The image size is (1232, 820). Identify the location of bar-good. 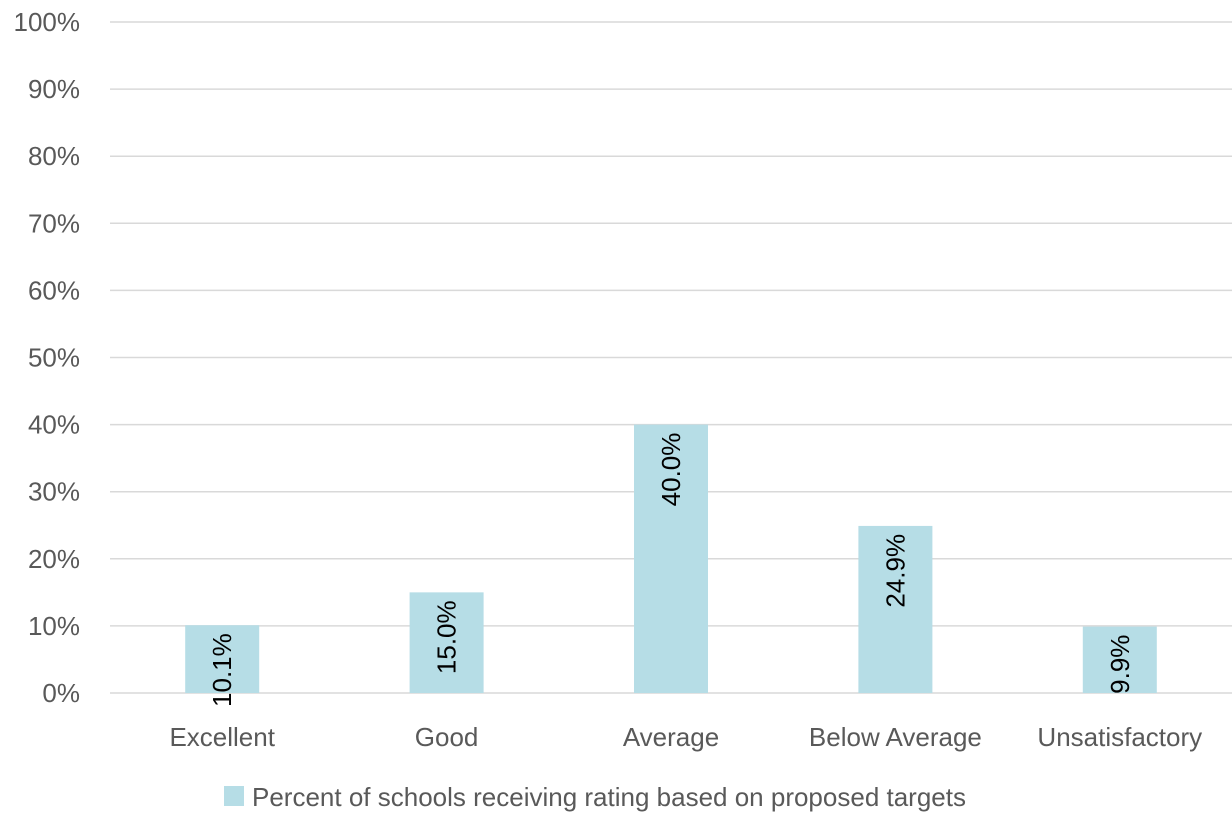
(446, 642).